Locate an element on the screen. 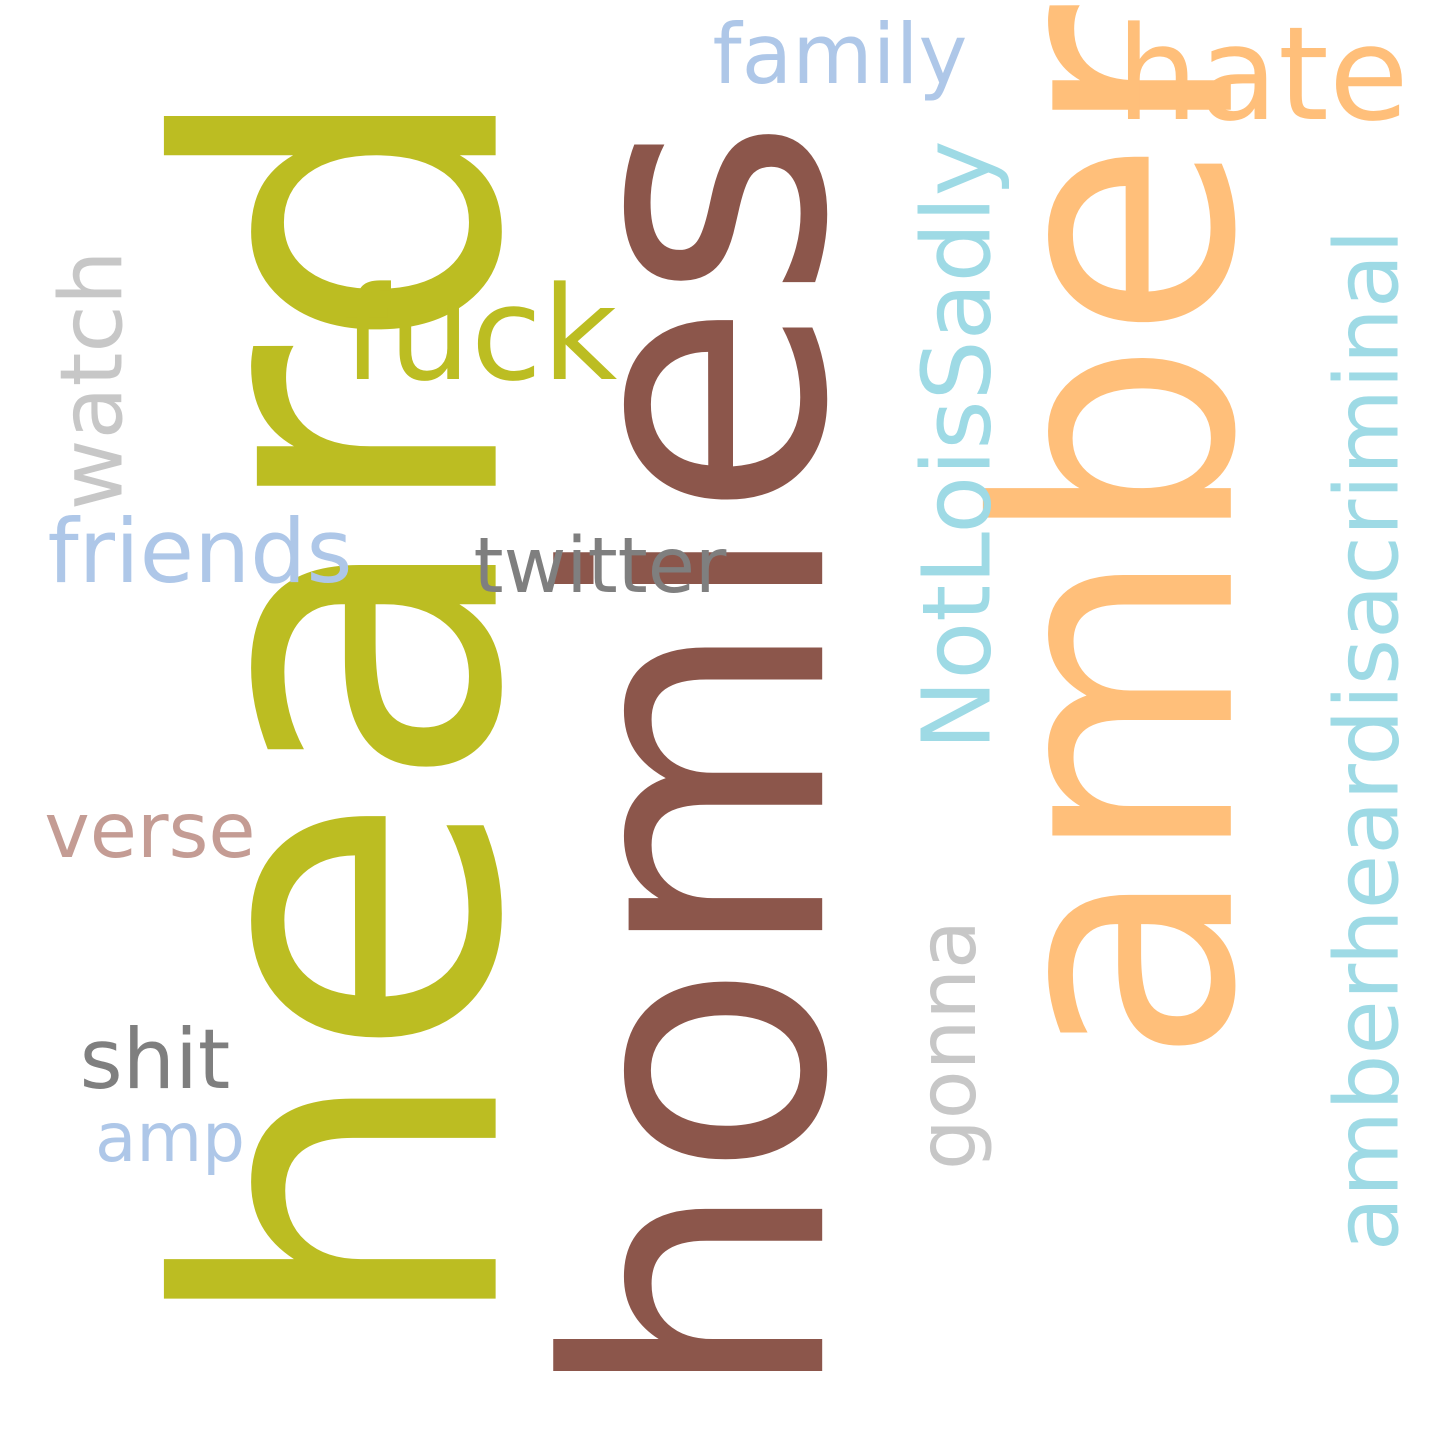 This screenshot has width=1440, height=1440. word-shit: shit is located at coordinates (155, 1059).